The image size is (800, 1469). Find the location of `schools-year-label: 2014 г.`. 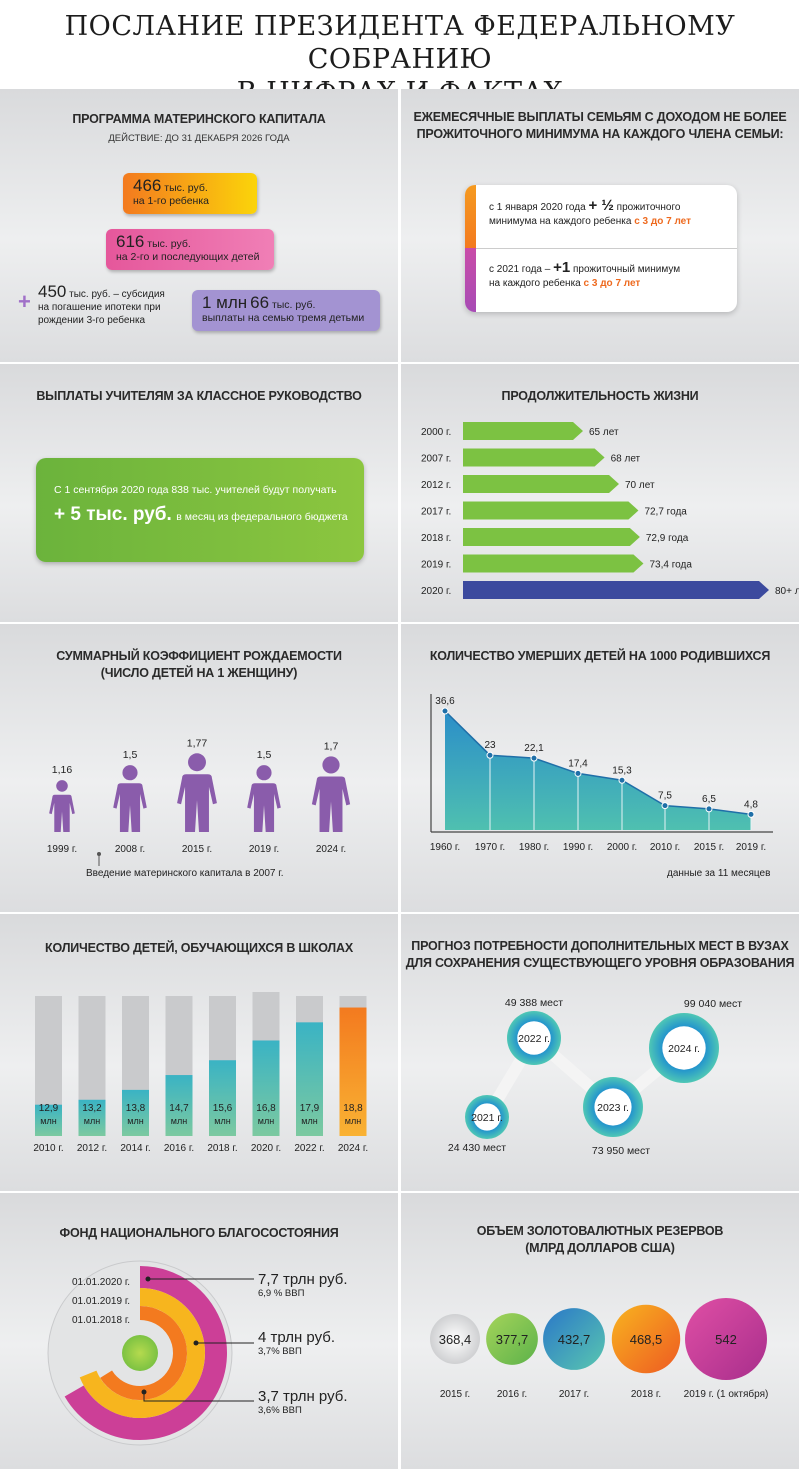

schools-year-label: 2014 г. is located at coordinates (135, 1148).